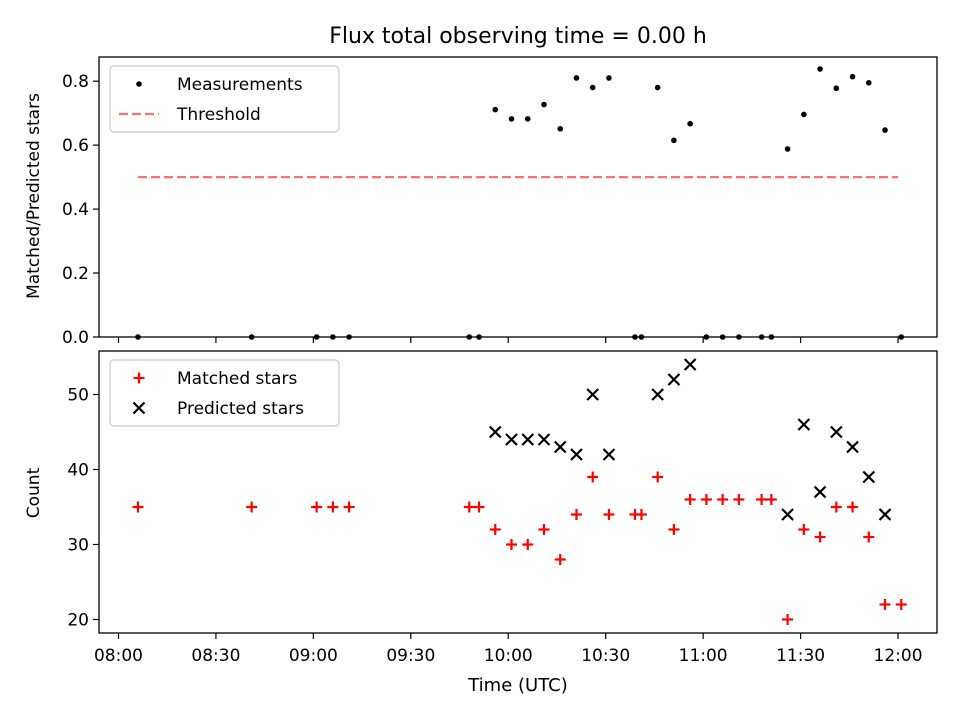 The image size is (960, 720). What do you see at coordinates (75, 338) in the screenshot?
I see `y-tick-label-p0-0: 0.0` at bounding box center [75, 338].